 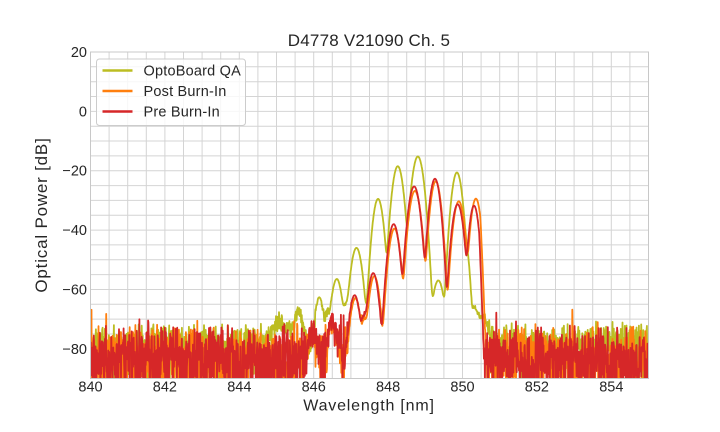 I want to click on svg-text: OptoBoard QA, so click(x=193, y=72).